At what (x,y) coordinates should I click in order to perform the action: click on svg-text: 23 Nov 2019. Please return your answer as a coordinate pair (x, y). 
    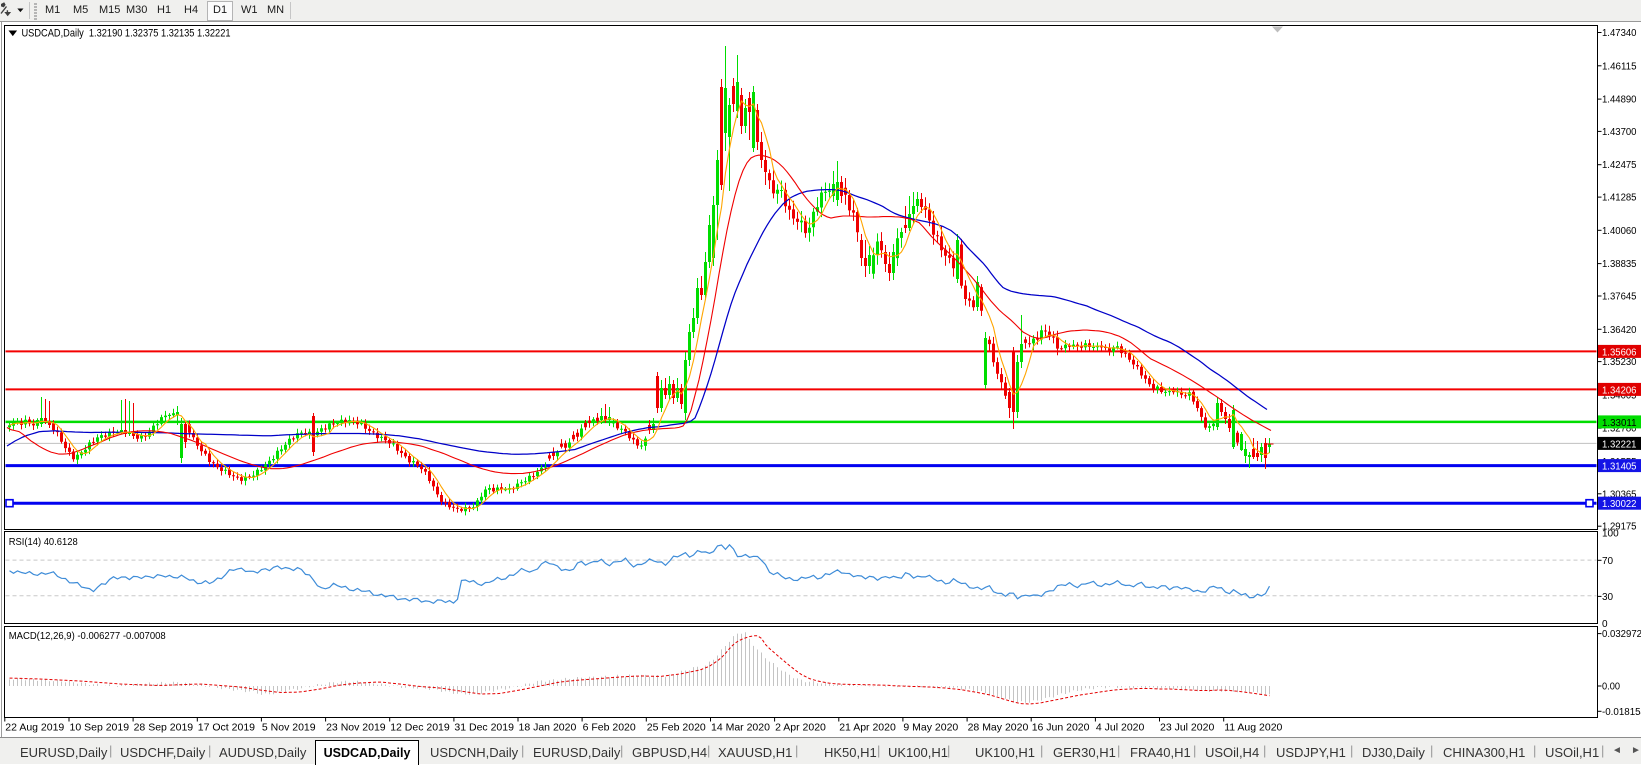
    Looking at the image, I should click on (356, 728).